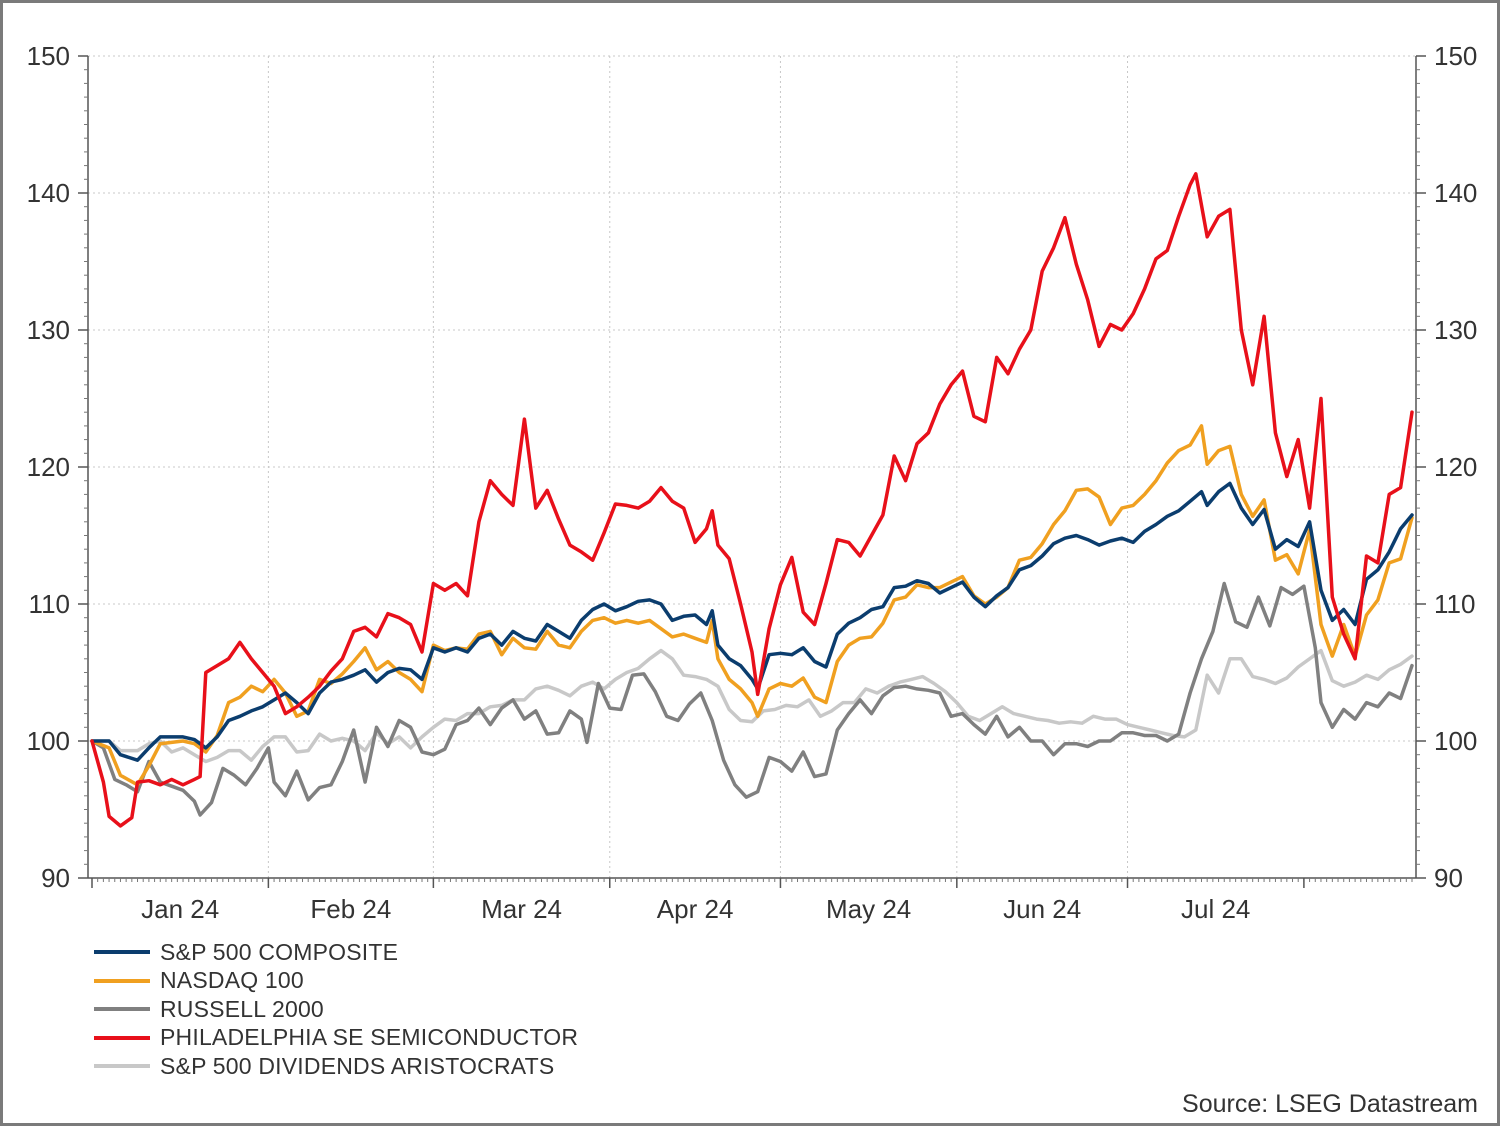 This screenshot has height=1126, width=1500. I want to click on x-tick-label: Jan 24, so click(180, 909).